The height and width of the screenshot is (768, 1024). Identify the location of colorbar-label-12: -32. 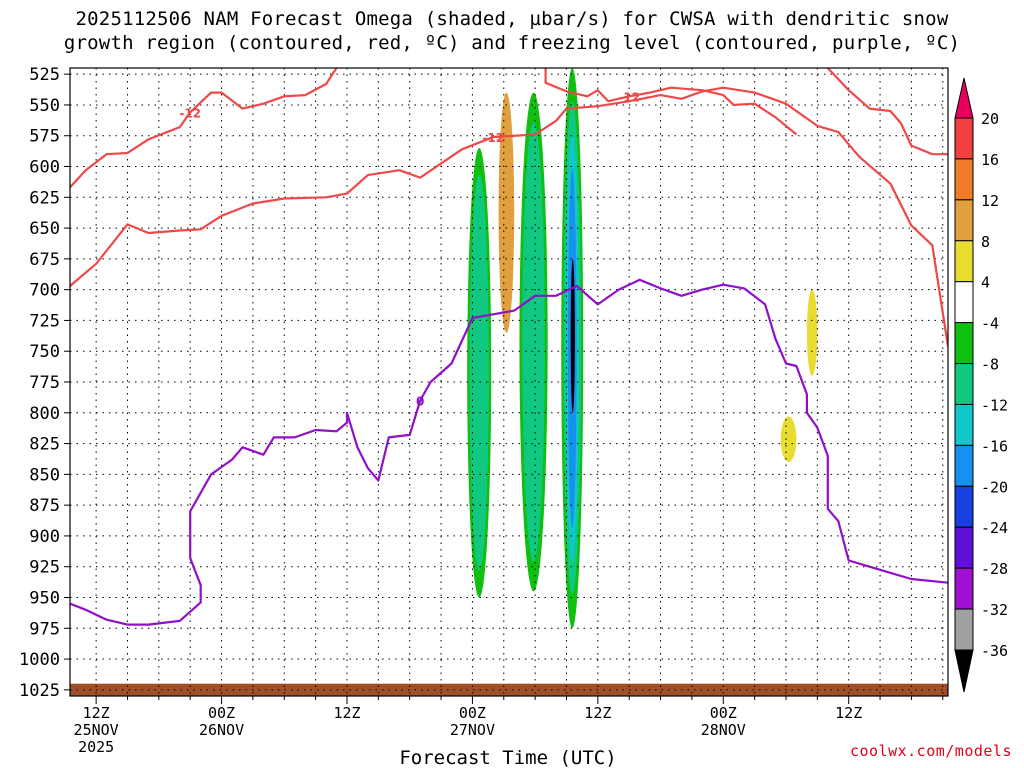
(994, 610).